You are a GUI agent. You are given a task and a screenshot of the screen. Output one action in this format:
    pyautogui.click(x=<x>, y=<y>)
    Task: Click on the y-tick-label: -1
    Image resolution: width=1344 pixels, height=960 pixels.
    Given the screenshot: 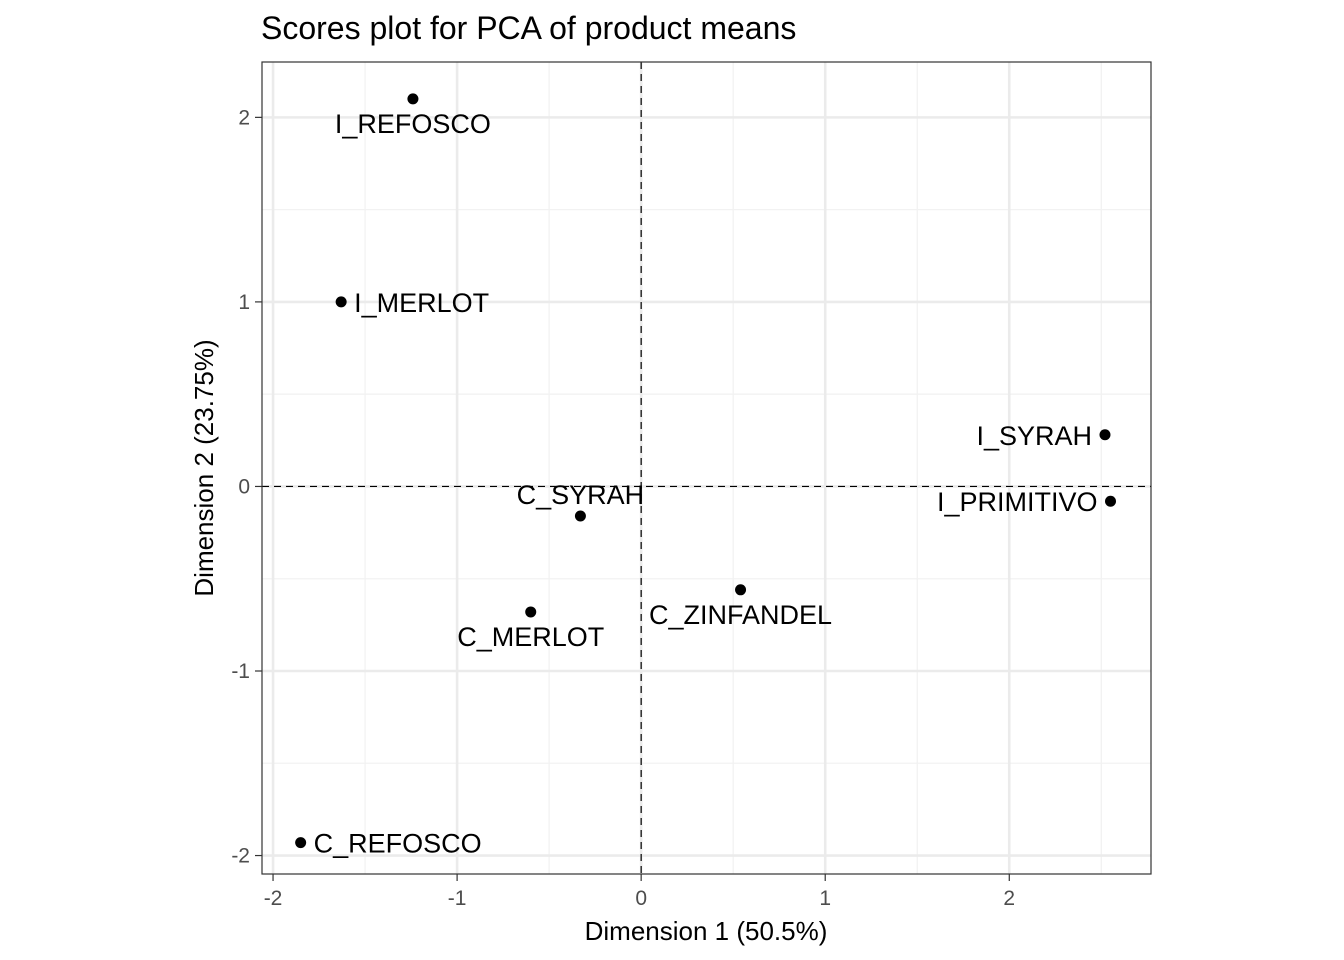 What is the action you would take?
    pyautogui.click(x=240, y=671)
    